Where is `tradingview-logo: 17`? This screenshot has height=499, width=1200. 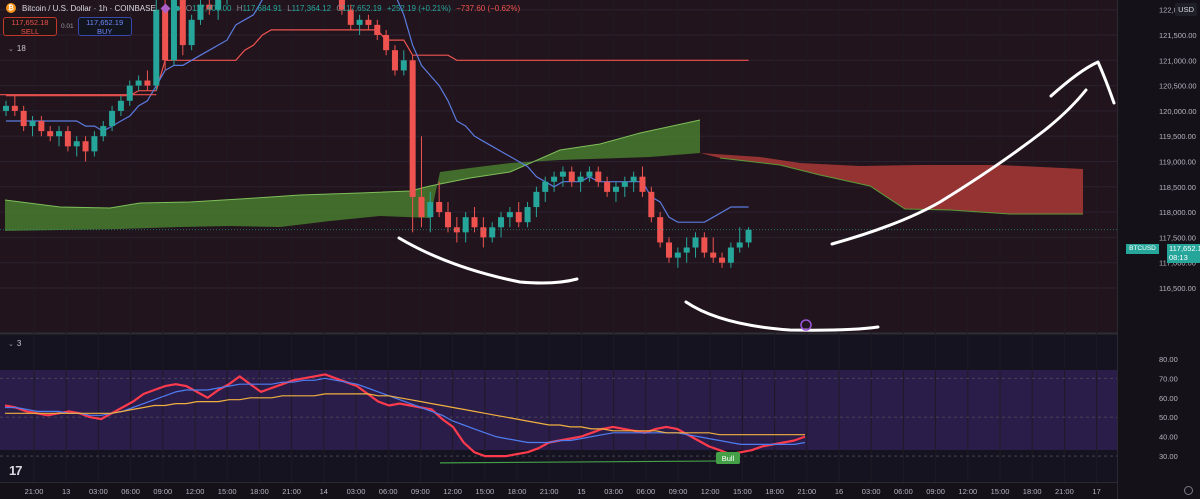
tradingview-logo: 17 is located at coordinates (16, 470).